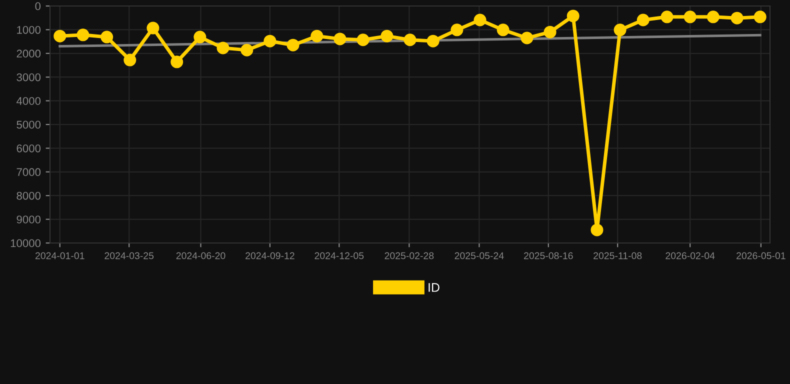  What do you see at coordinates (28, 101) in the screenshot?
I see `y-tick-label: 4000` at bounding box center [28, 101].